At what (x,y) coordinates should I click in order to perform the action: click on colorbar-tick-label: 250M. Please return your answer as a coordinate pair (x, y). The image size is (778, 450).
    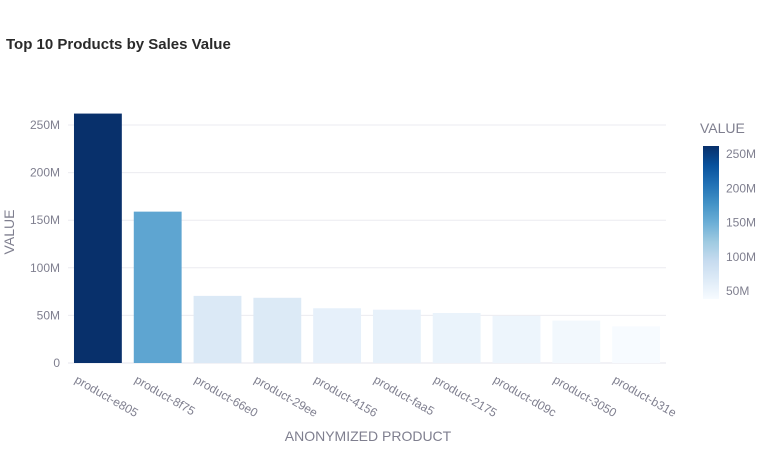
    Looking at the image, I should click on (741, 154).